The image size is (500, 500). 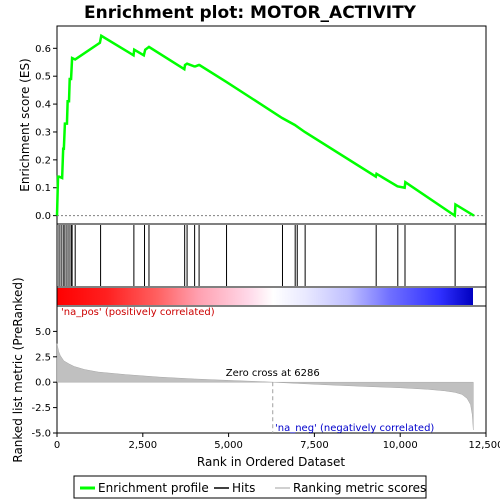 What do you see at coordinates (354, 428) in the screenshot?
I see `negative-label: 'na_neg' (negatively correlated)` at bounding box center [354, 428].